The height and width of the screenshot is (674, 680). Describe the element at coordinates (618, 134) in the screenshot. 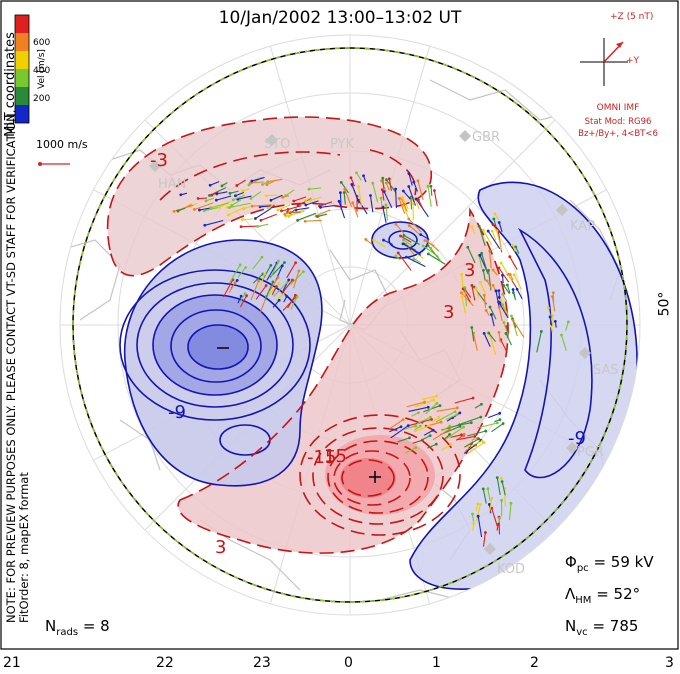

I see `imf-condition: Bz+/By+, 4<BT<6` at that location.